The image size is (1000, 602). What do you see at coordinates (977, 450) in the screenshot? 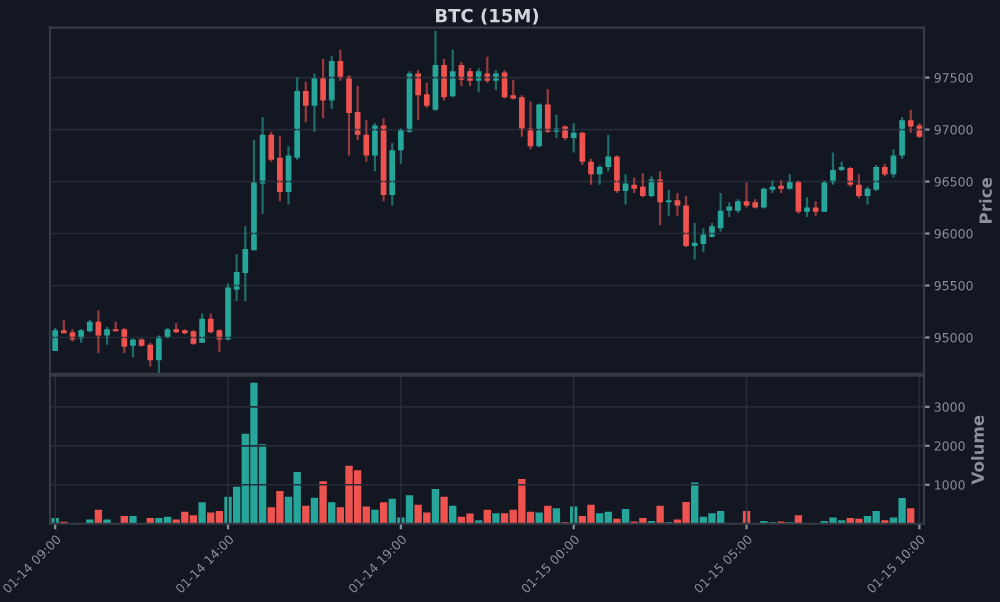
I see `y-axis-title: Volume` at bounding box center [977, 450].